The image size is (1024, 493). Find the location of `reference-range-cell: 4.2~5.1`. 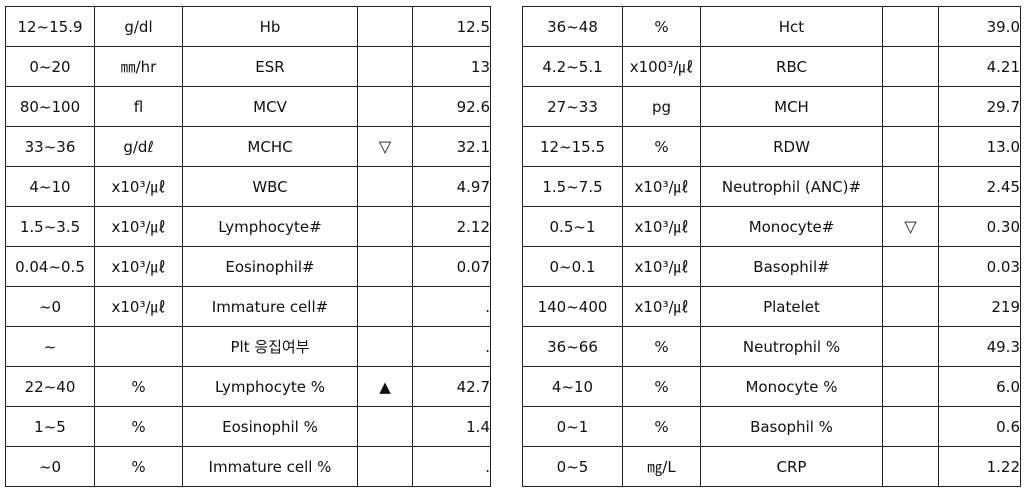

reference-range-cell: 4.2~5.1 is located at coordinates (572, 66).